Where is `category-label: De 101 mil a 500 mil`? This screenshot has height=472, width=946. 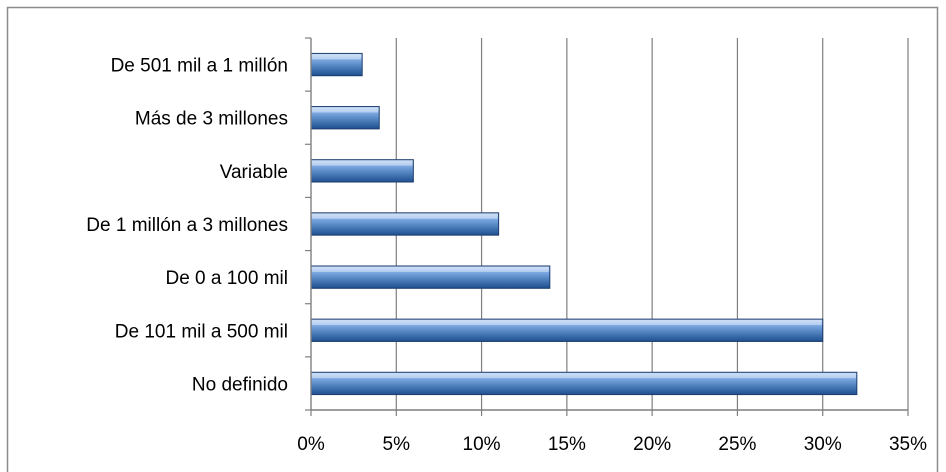 category-label: De 101 mil a 500 mil is located at coordinates (201, 331).